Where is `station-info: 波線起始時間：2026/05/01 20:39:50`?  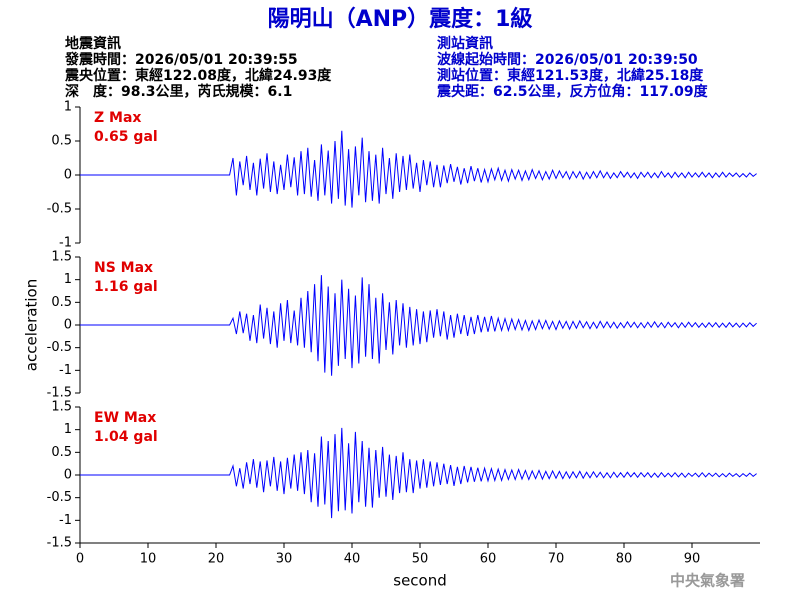 station-info: 波線起始時間：2026/05/01 20:39:50 is located at coordinates (567, 59).